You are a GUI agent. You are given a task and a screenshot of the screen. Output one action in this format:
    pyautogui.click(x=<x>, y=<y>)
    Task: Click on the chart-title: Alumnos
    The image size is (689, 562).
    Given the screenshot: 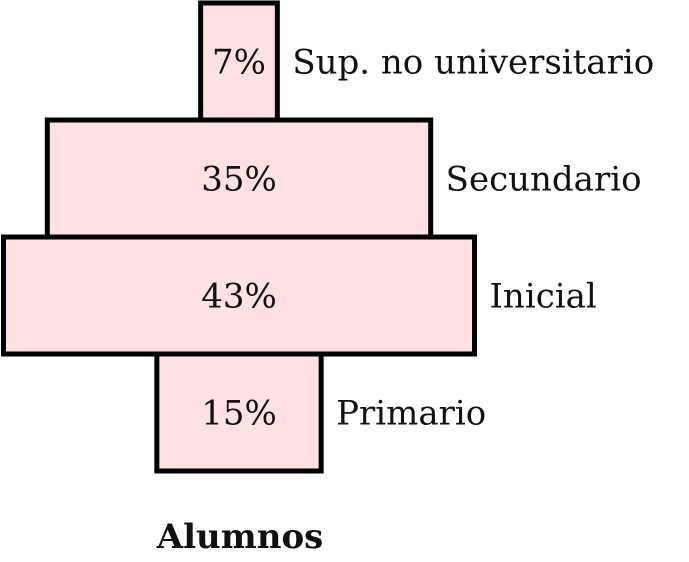 What is the action you would take?
    pyautogui.click(x=240, y=537)
    